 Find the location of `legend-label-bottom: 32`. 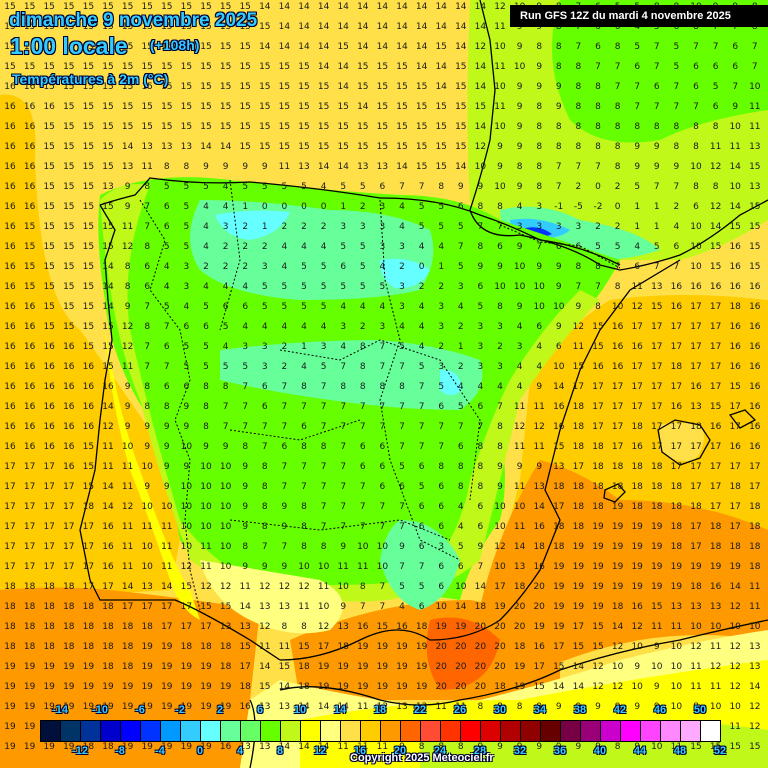

legend-label-bottom: 32 is located at coordinates (520, 751).